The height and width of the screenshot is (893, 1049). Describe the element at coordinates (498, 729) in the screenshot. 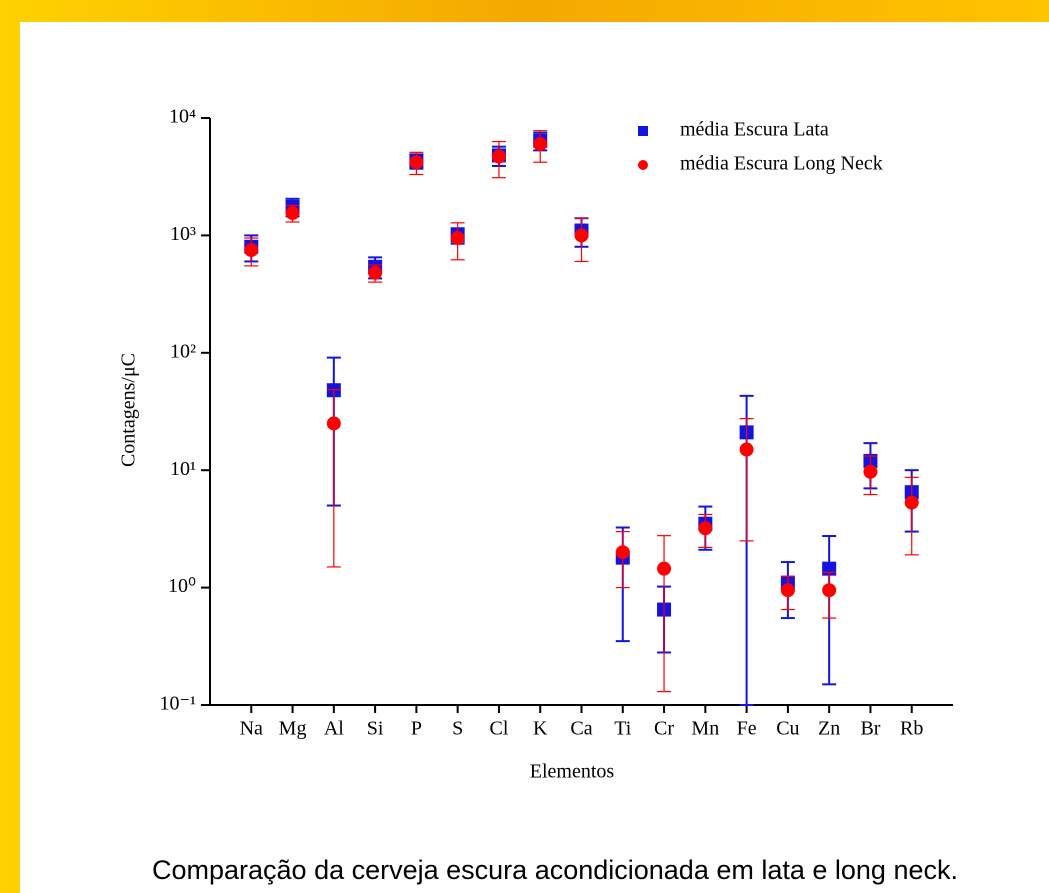

I see `x-tick-label: Cl` at that location.